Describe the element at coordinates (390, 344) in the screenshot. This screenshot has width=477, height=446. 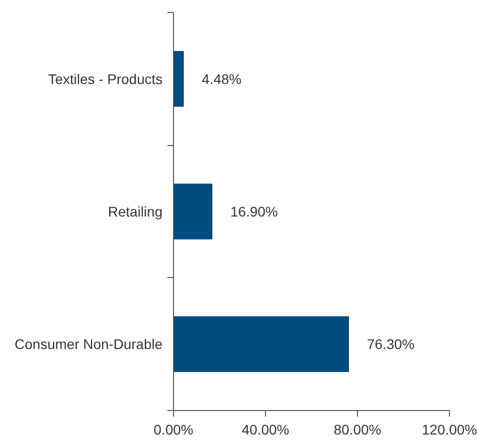
I see `data-label: 76.30%` at that location.